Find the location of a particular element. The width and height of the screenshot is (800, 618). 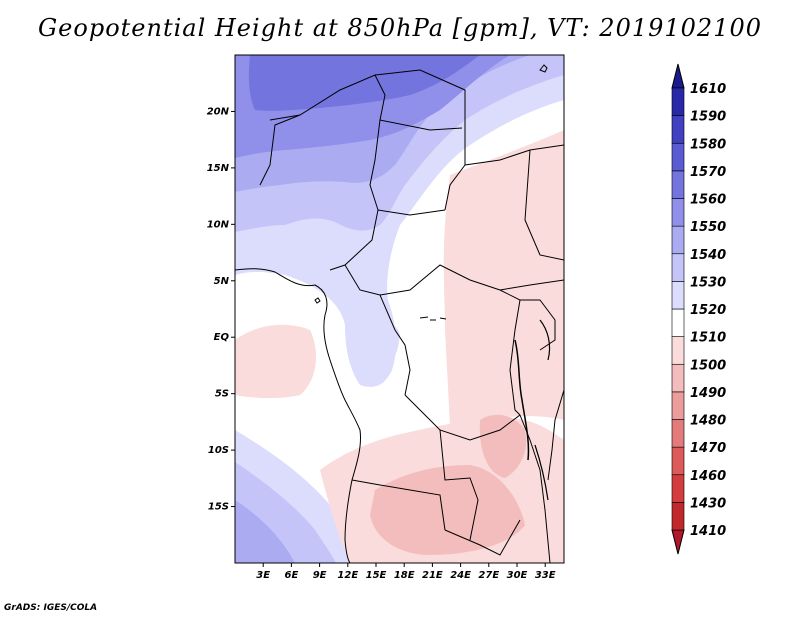

lat-tick-label: 10S is located at coordinates (218, 450).